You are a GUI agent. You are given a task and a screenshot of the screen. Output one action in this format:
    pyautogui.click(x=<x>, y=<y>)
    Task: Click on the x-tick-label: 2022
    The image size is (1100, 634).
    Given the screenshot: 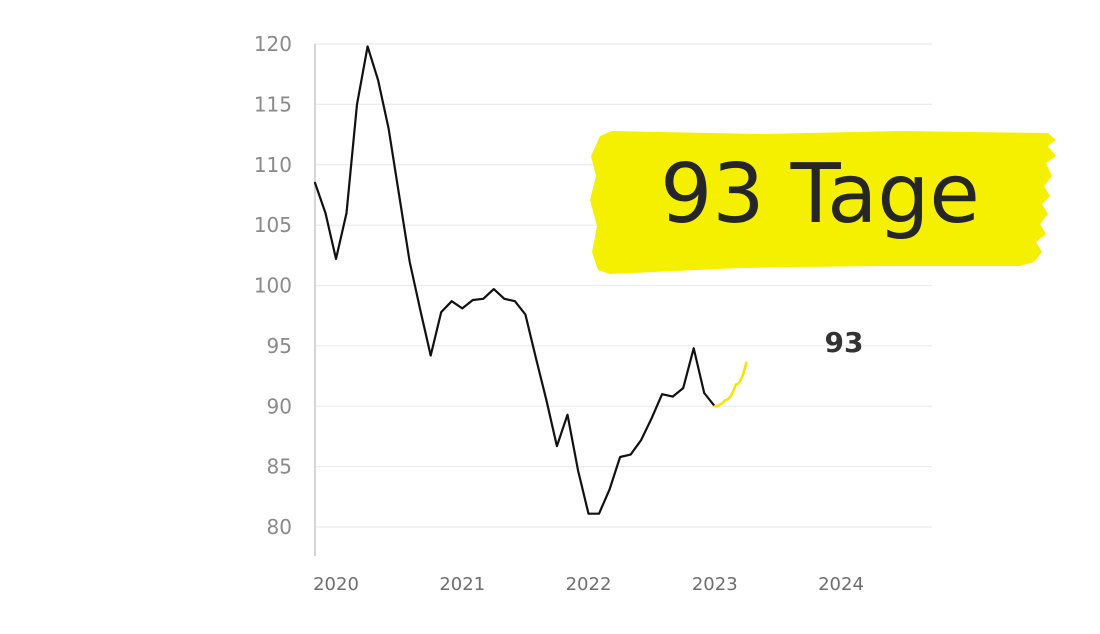 What is the action you would take?
    pyautogui.click(x=589, y=584)
    